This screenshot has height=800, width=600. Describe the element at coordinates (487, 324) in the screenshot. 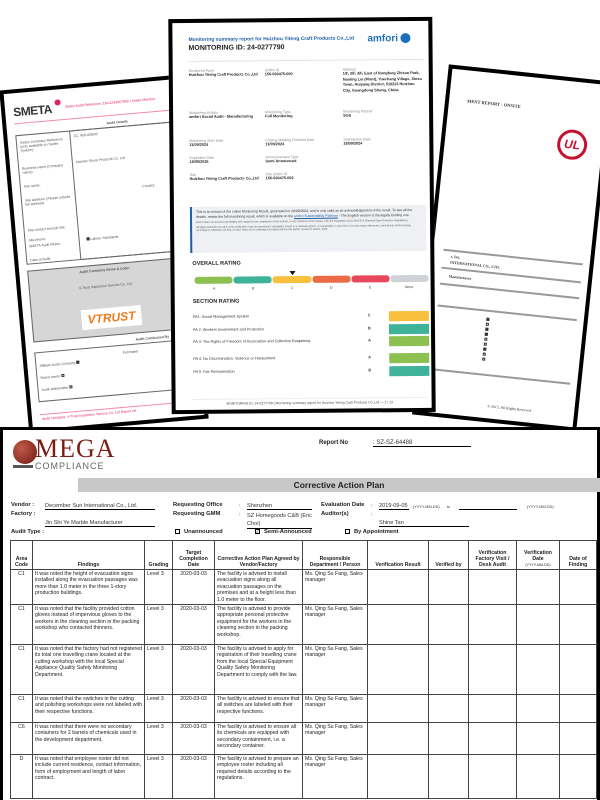

I see `checkbox-unchecked` at that location.